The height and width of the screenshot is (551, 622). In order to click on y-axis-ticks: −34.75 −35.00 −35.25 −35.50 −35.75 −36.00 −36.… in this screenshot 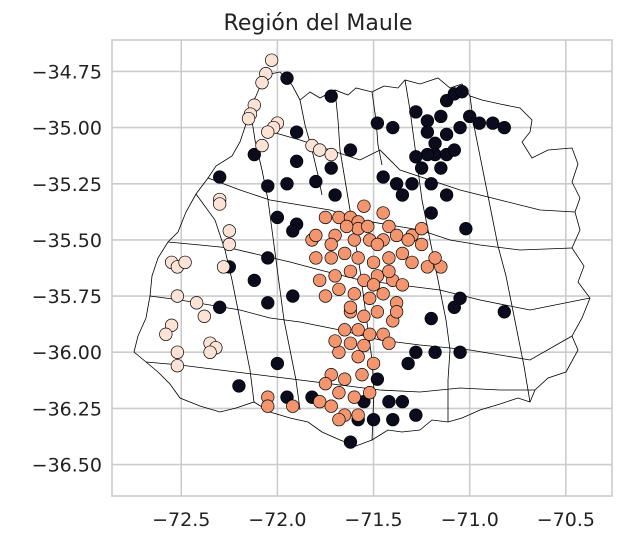, I will do `click(67, 268)`.